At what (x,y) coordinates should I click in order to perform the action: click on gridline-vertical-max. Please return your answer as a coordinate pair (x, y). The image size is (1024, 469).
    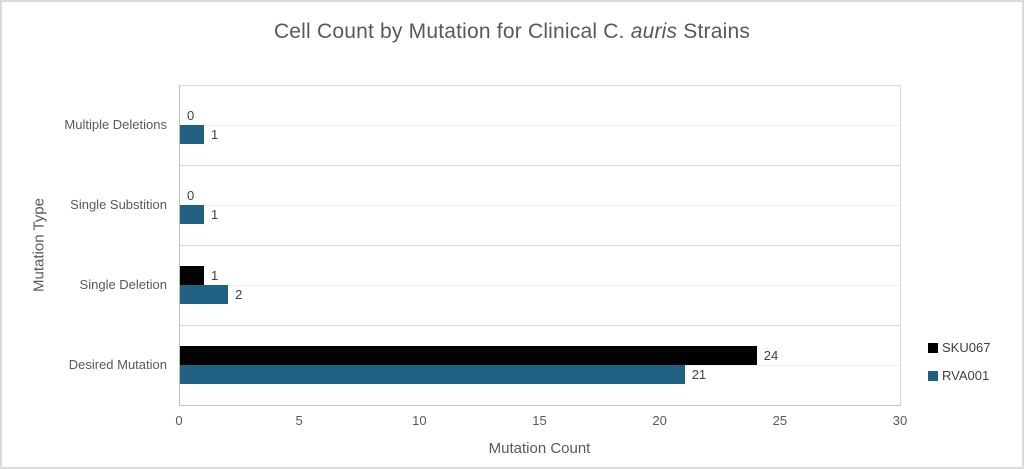
    Looking at the image, I should click on (900, 245).